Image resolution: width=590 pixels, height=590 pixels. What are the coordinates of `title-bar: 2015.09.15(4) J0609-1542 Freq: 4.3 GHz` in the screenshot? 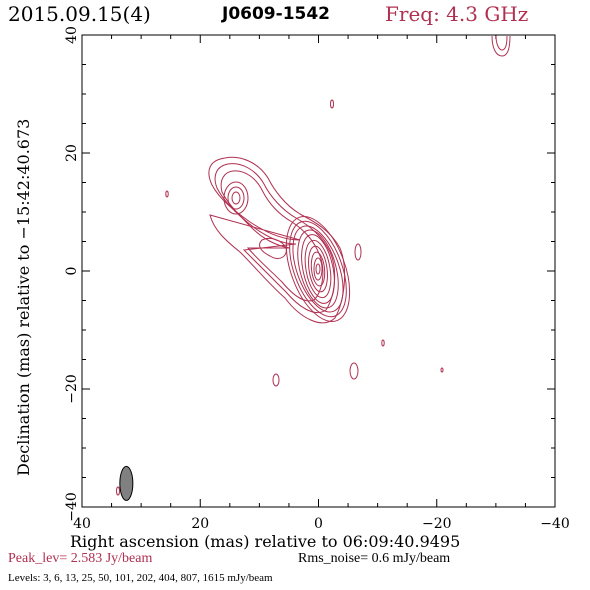 It's located at (295, 16).